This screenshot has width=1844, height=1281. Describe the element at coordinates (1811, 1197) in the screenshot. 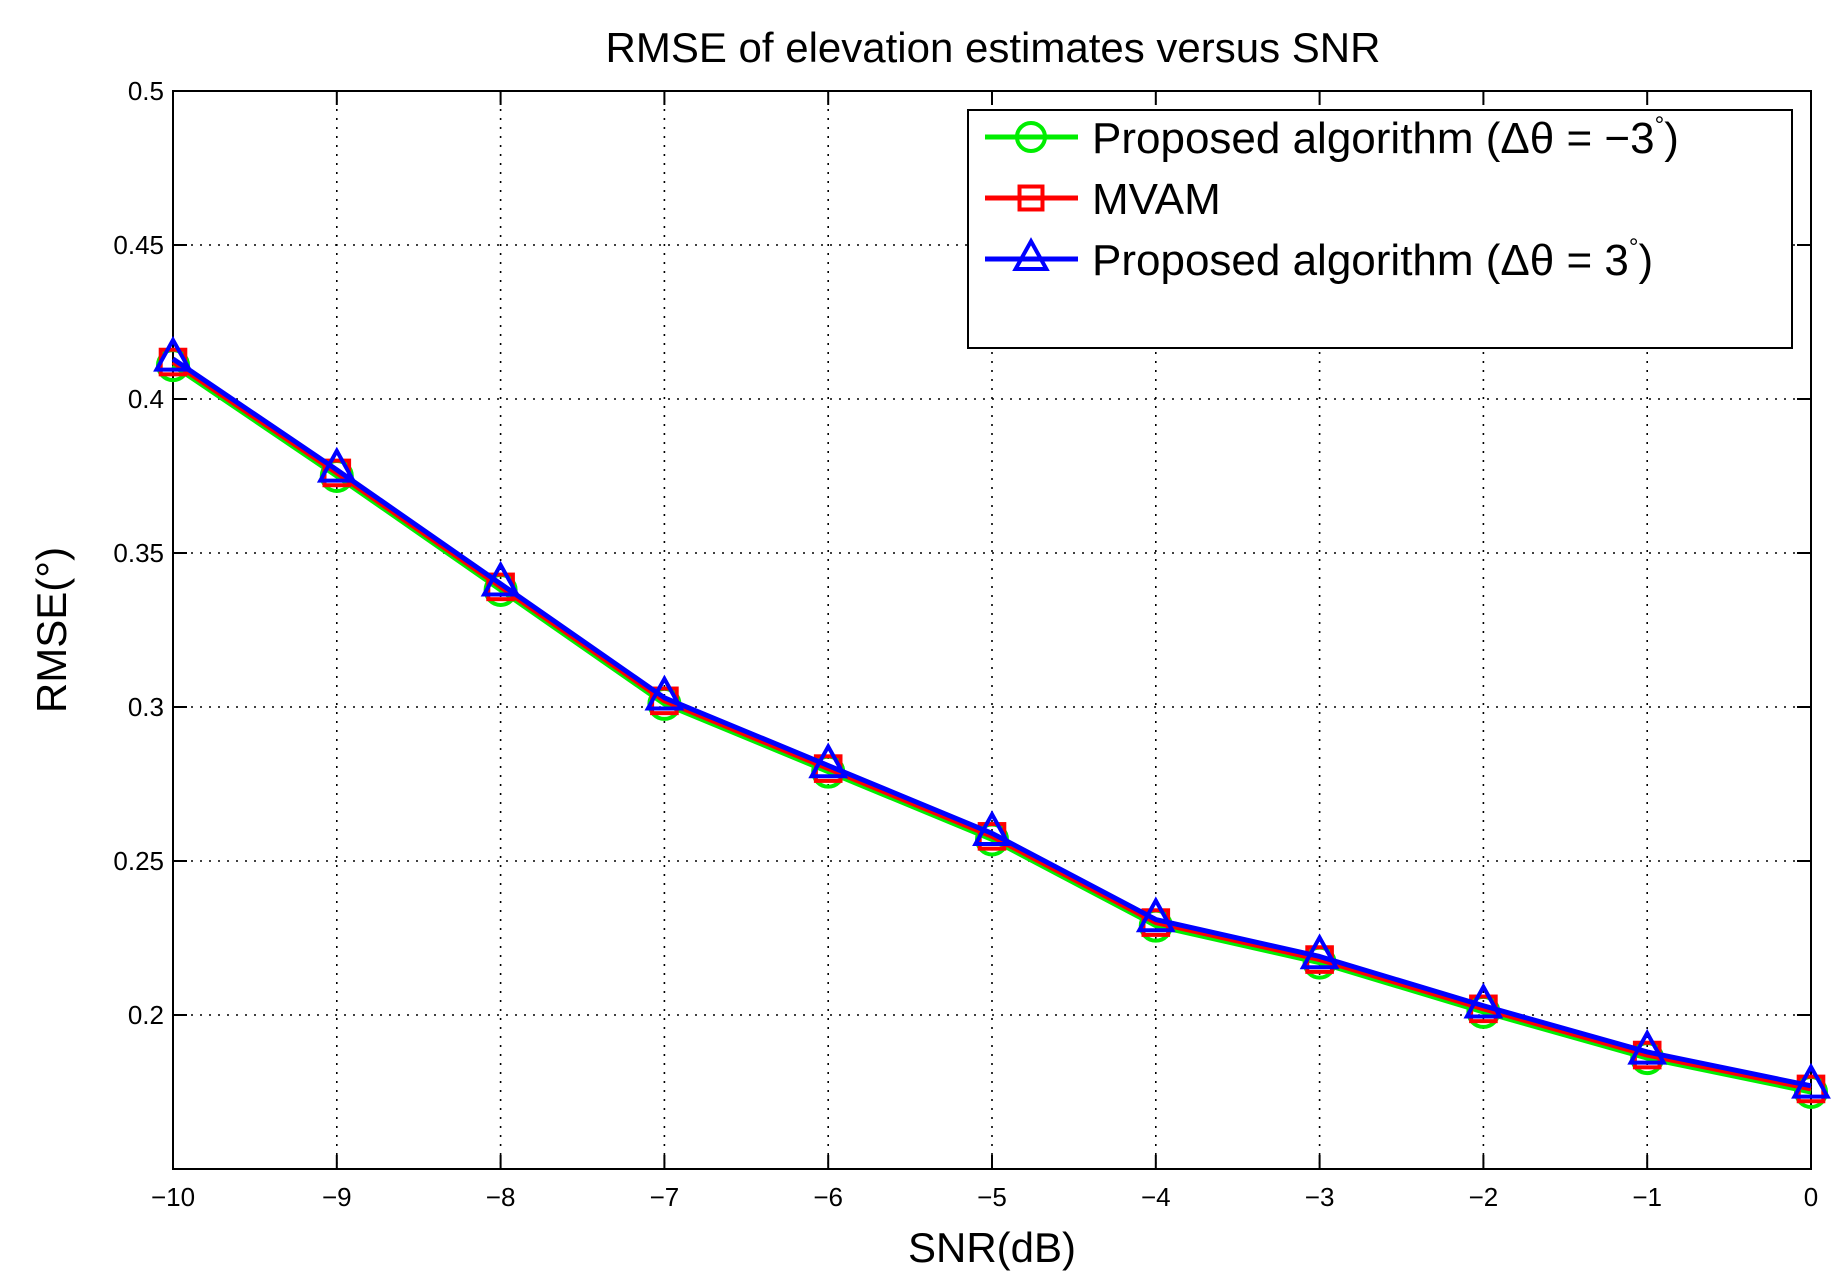

I see `x-tick-label: 0` at that location.